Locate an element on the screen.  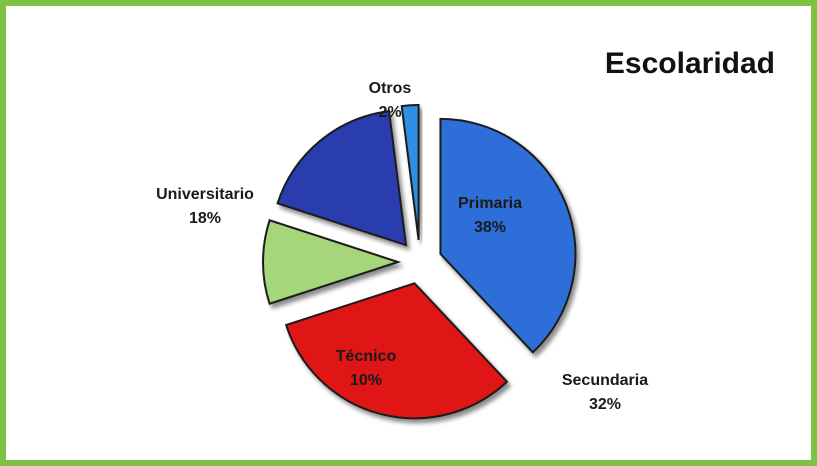
slice-value-label: 32% is located at coordinates (605, 404).